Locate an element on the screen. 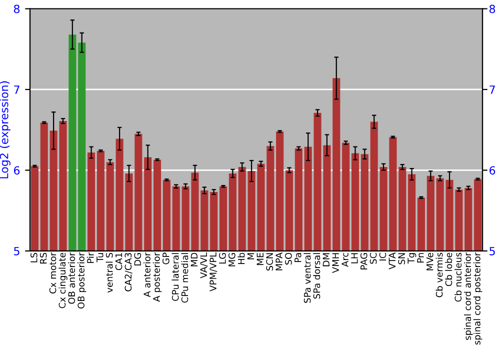 Image resolution: width=500 pixels, height=350 pixels. x-tick-label: Cx cingulate is located at coordinates (63, 280).